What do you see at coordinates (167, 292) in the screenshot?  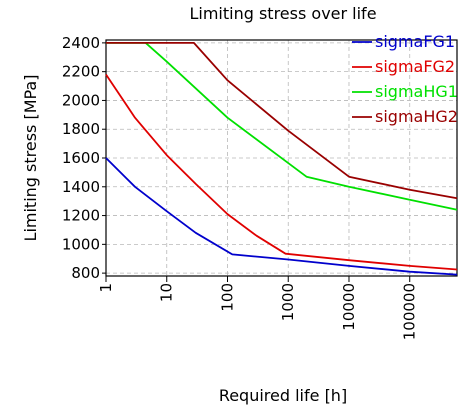 I see `x-tick-label: 10` at bounding box center [167, 292].